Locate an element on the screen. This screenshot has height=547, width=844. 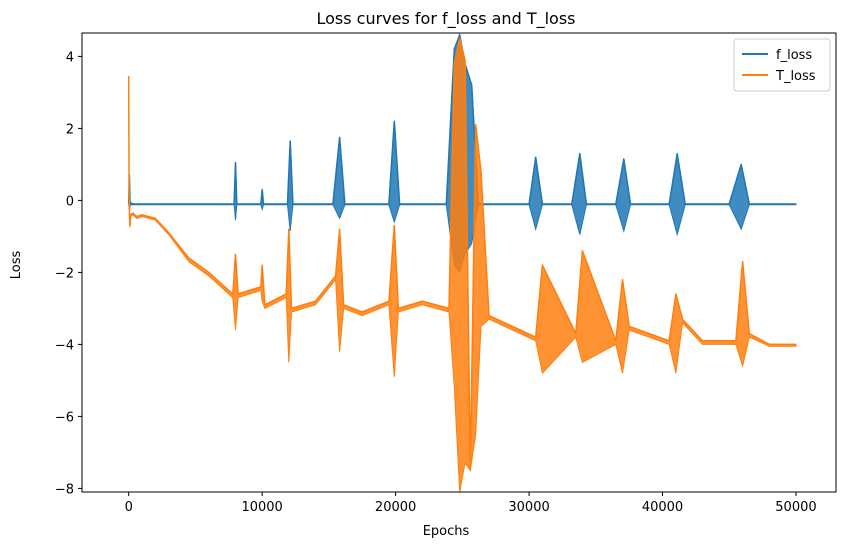
legend-box is located at coordinates (782, 65).